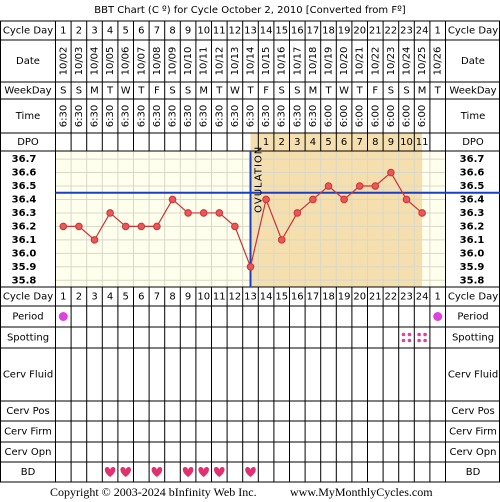  I want to click on date-cell: 10/19, so click(329, 61).